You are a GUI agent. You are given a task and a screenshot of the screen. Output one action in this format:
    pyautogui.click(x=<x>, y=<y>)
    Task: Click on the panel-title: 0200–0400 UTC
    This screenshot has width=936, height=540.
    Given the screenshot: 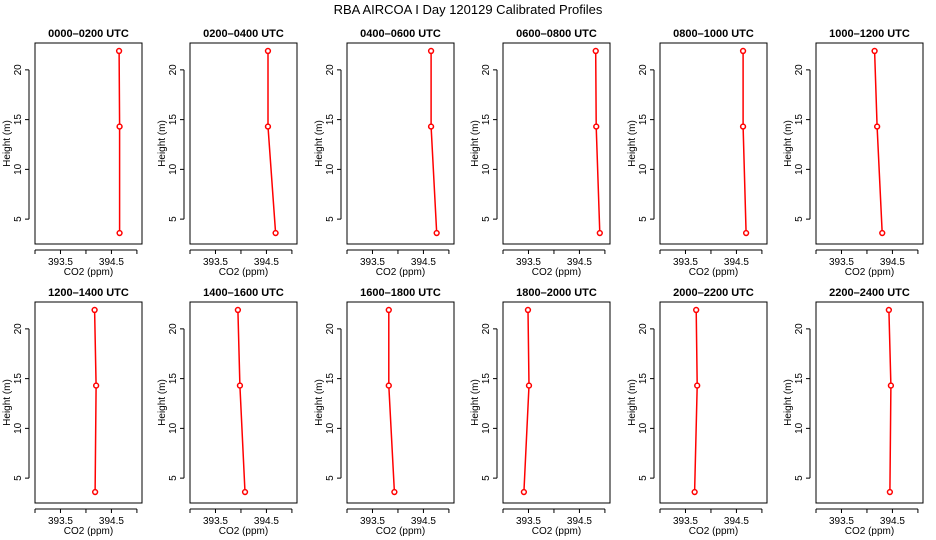 What is the action you would take?
    pyautogui.click(x=243, y=34)
    